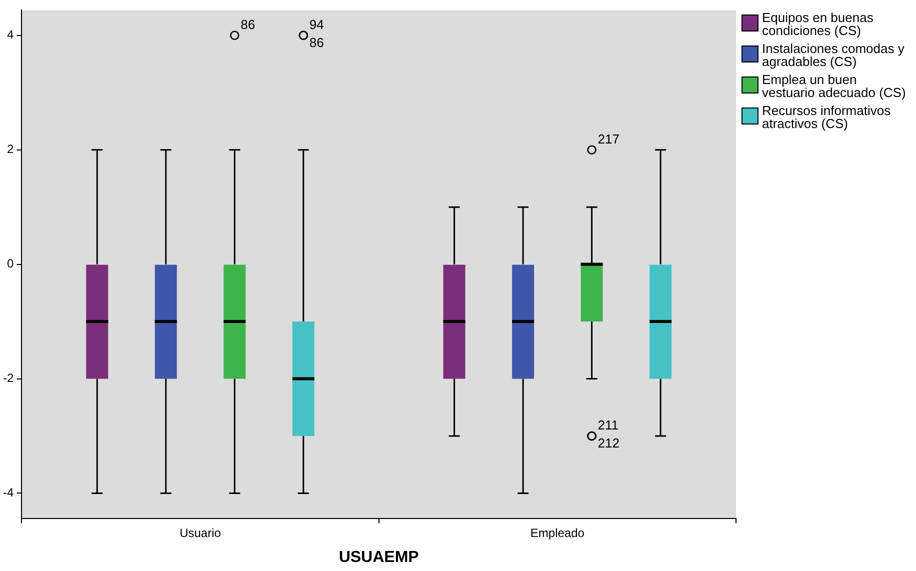  Describe the element at coordinates (608, 425) in the screenshot. I see `annotation: 211` at that location.